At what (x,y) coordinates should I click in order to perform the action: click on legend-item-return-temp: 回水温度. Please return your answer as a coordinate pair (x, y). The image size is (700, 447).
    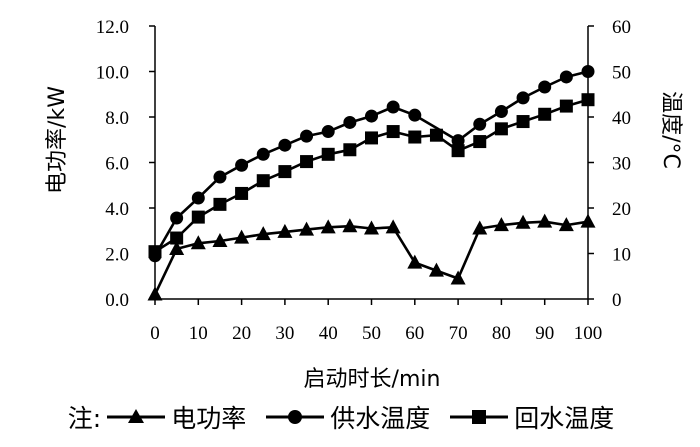
    Looking at the image, I should click on (531, 417).